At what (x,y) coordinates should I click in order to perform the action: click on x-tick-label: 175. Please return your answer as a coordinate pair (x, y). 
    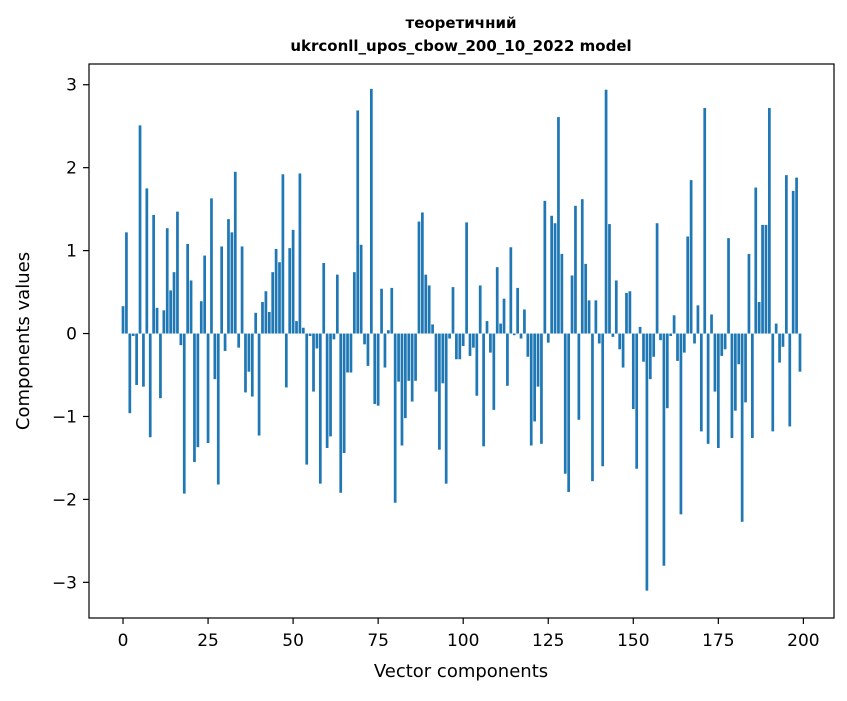
    Looking at the image, I should click on (718, 641).